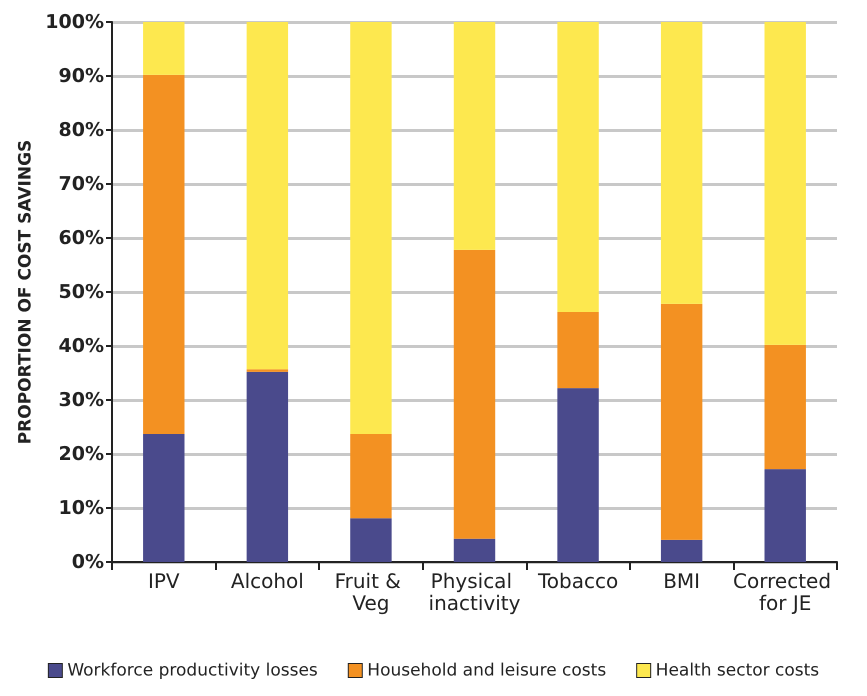  I want to click on y-tick-label: 20%, so click(81, 454).